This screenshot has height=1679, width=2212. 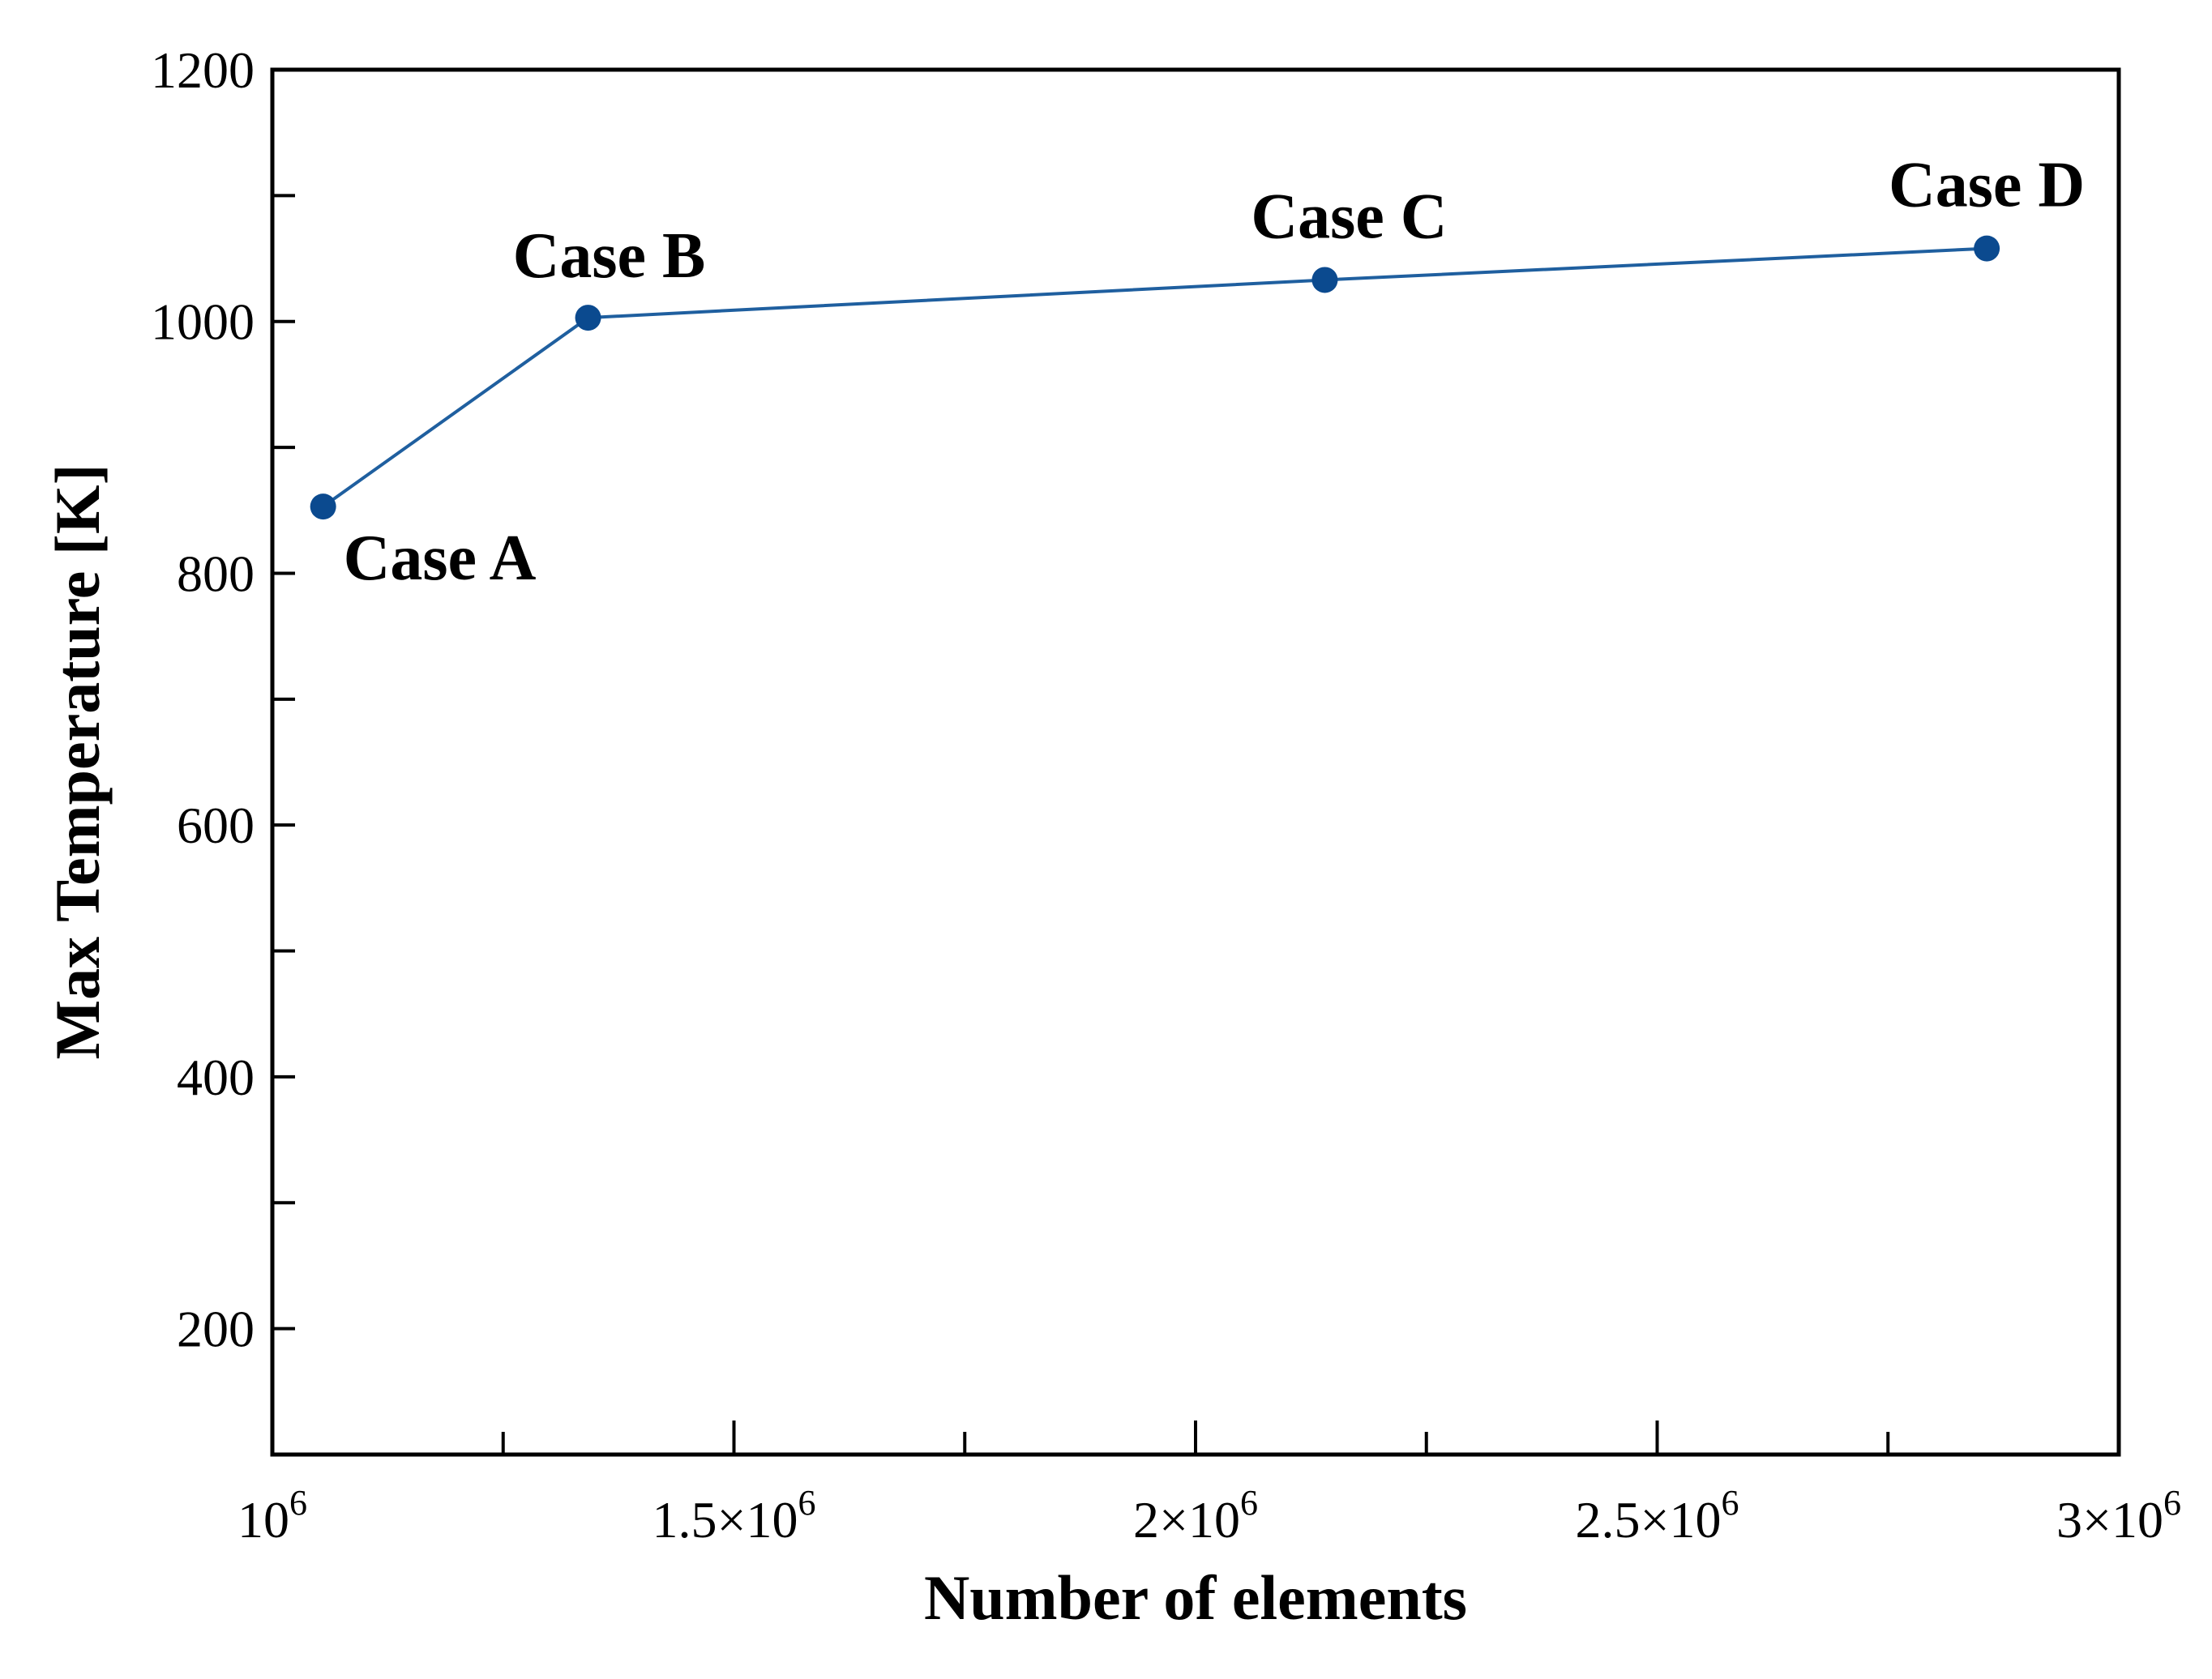 I want to click on x-tick-base: 3×10, so click(x=2109, y=1520).